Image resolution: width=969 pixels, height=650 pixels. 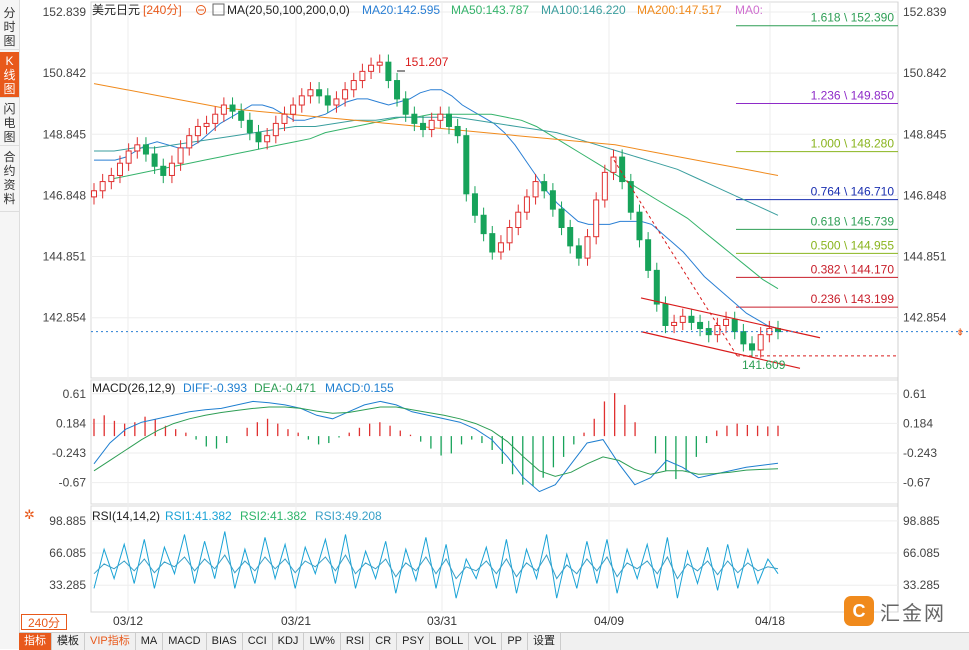 What do you see at coordinates (71, 423) in the screenshot?
I see `macd-tick-left: 0.184` at bounding box center [71, 423].